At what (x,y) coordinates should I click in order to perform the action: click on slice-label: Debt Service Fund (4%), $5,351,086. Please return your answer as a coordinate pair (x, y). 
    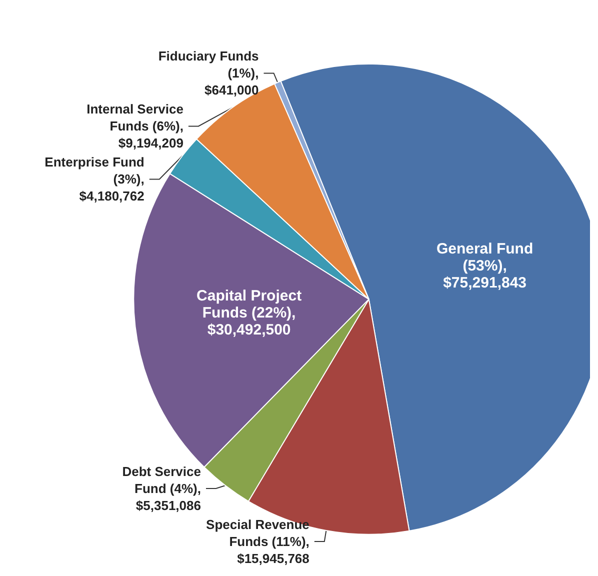
    Looking at the image, I should click on (161, 488).